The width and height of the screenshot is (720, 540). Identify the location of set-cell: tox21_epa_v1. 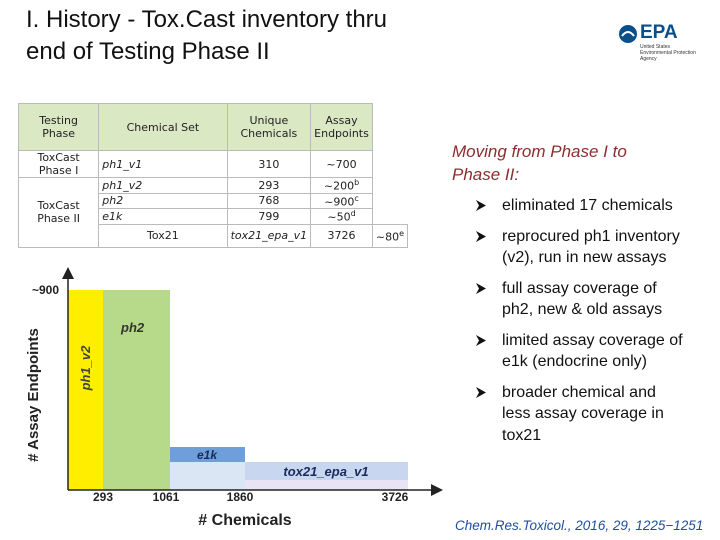
(269, 235).